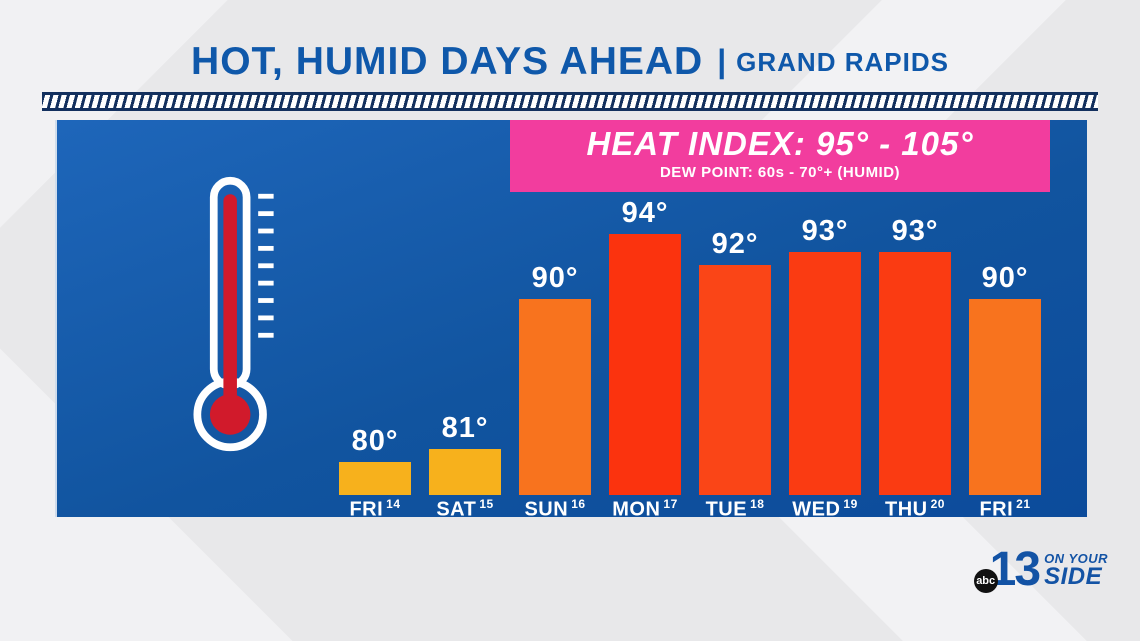 The image size is (1140, 641). Describe the element at coordinates (1073, 576) in the screenshot. I see `logo-tagline-line2: SIDE` at that location.